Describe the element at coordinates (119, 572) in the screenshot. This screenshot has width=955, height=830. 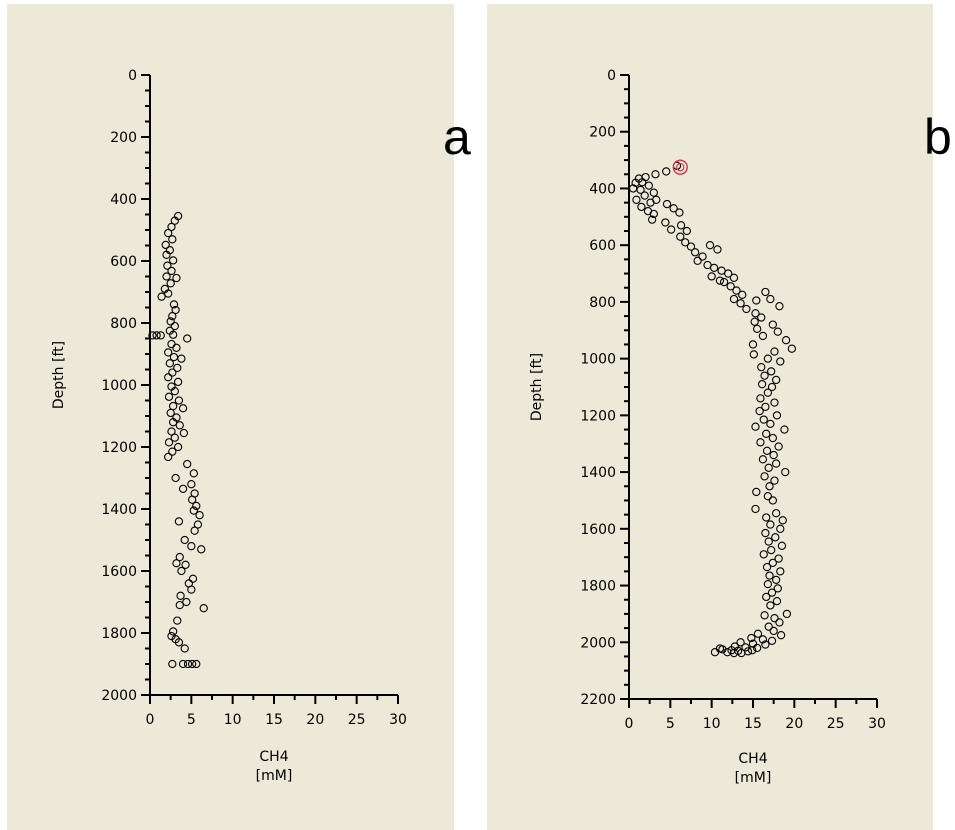
I see `chart-a-y-tick-label: 1600` at that location.